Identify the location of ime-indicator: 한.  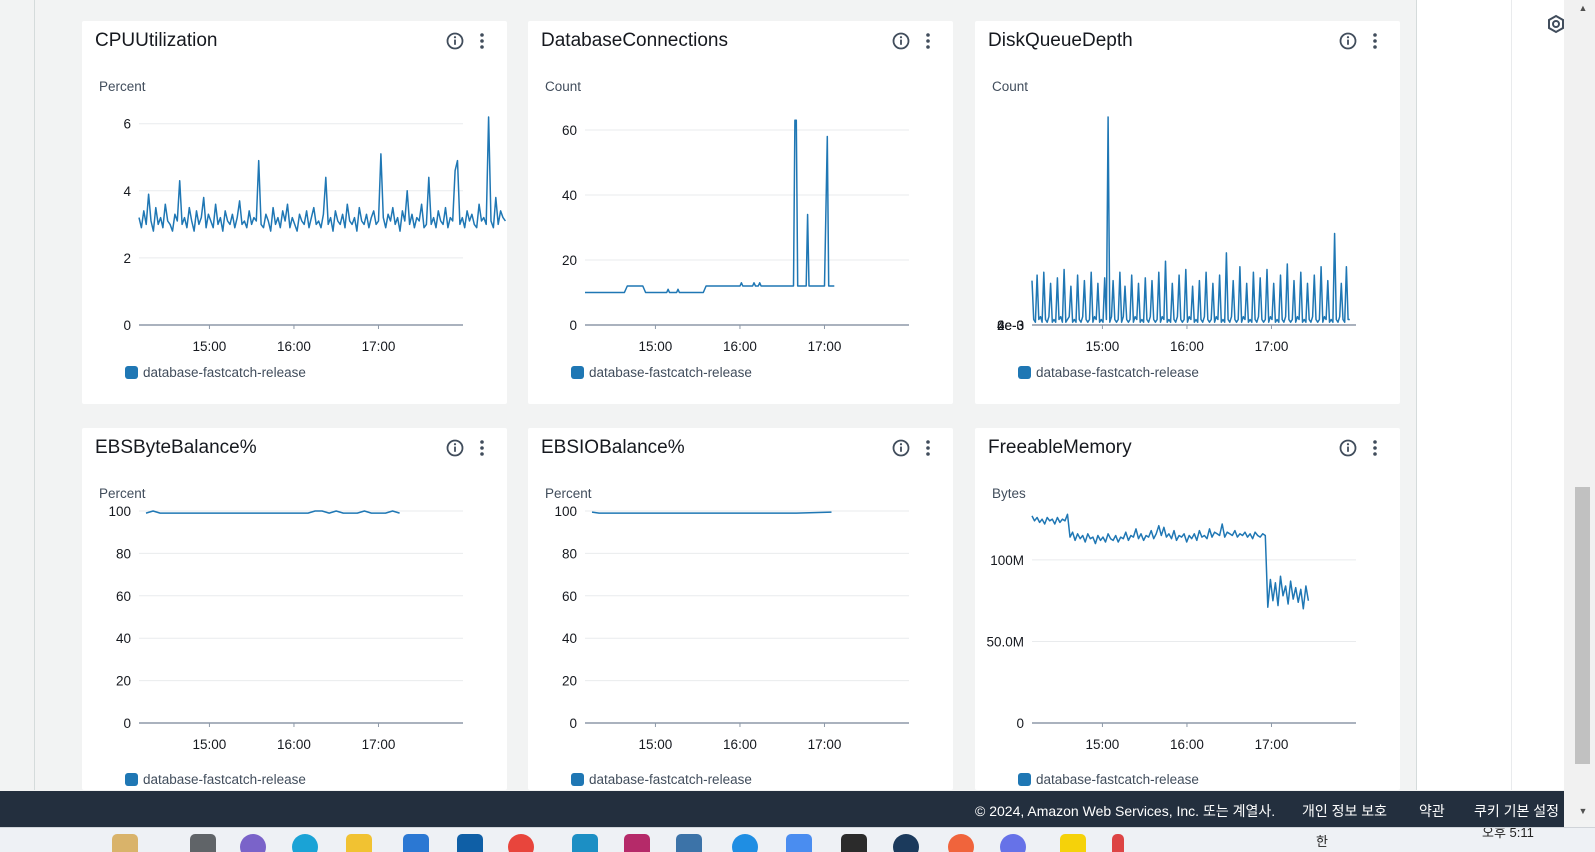
(1322, 841).